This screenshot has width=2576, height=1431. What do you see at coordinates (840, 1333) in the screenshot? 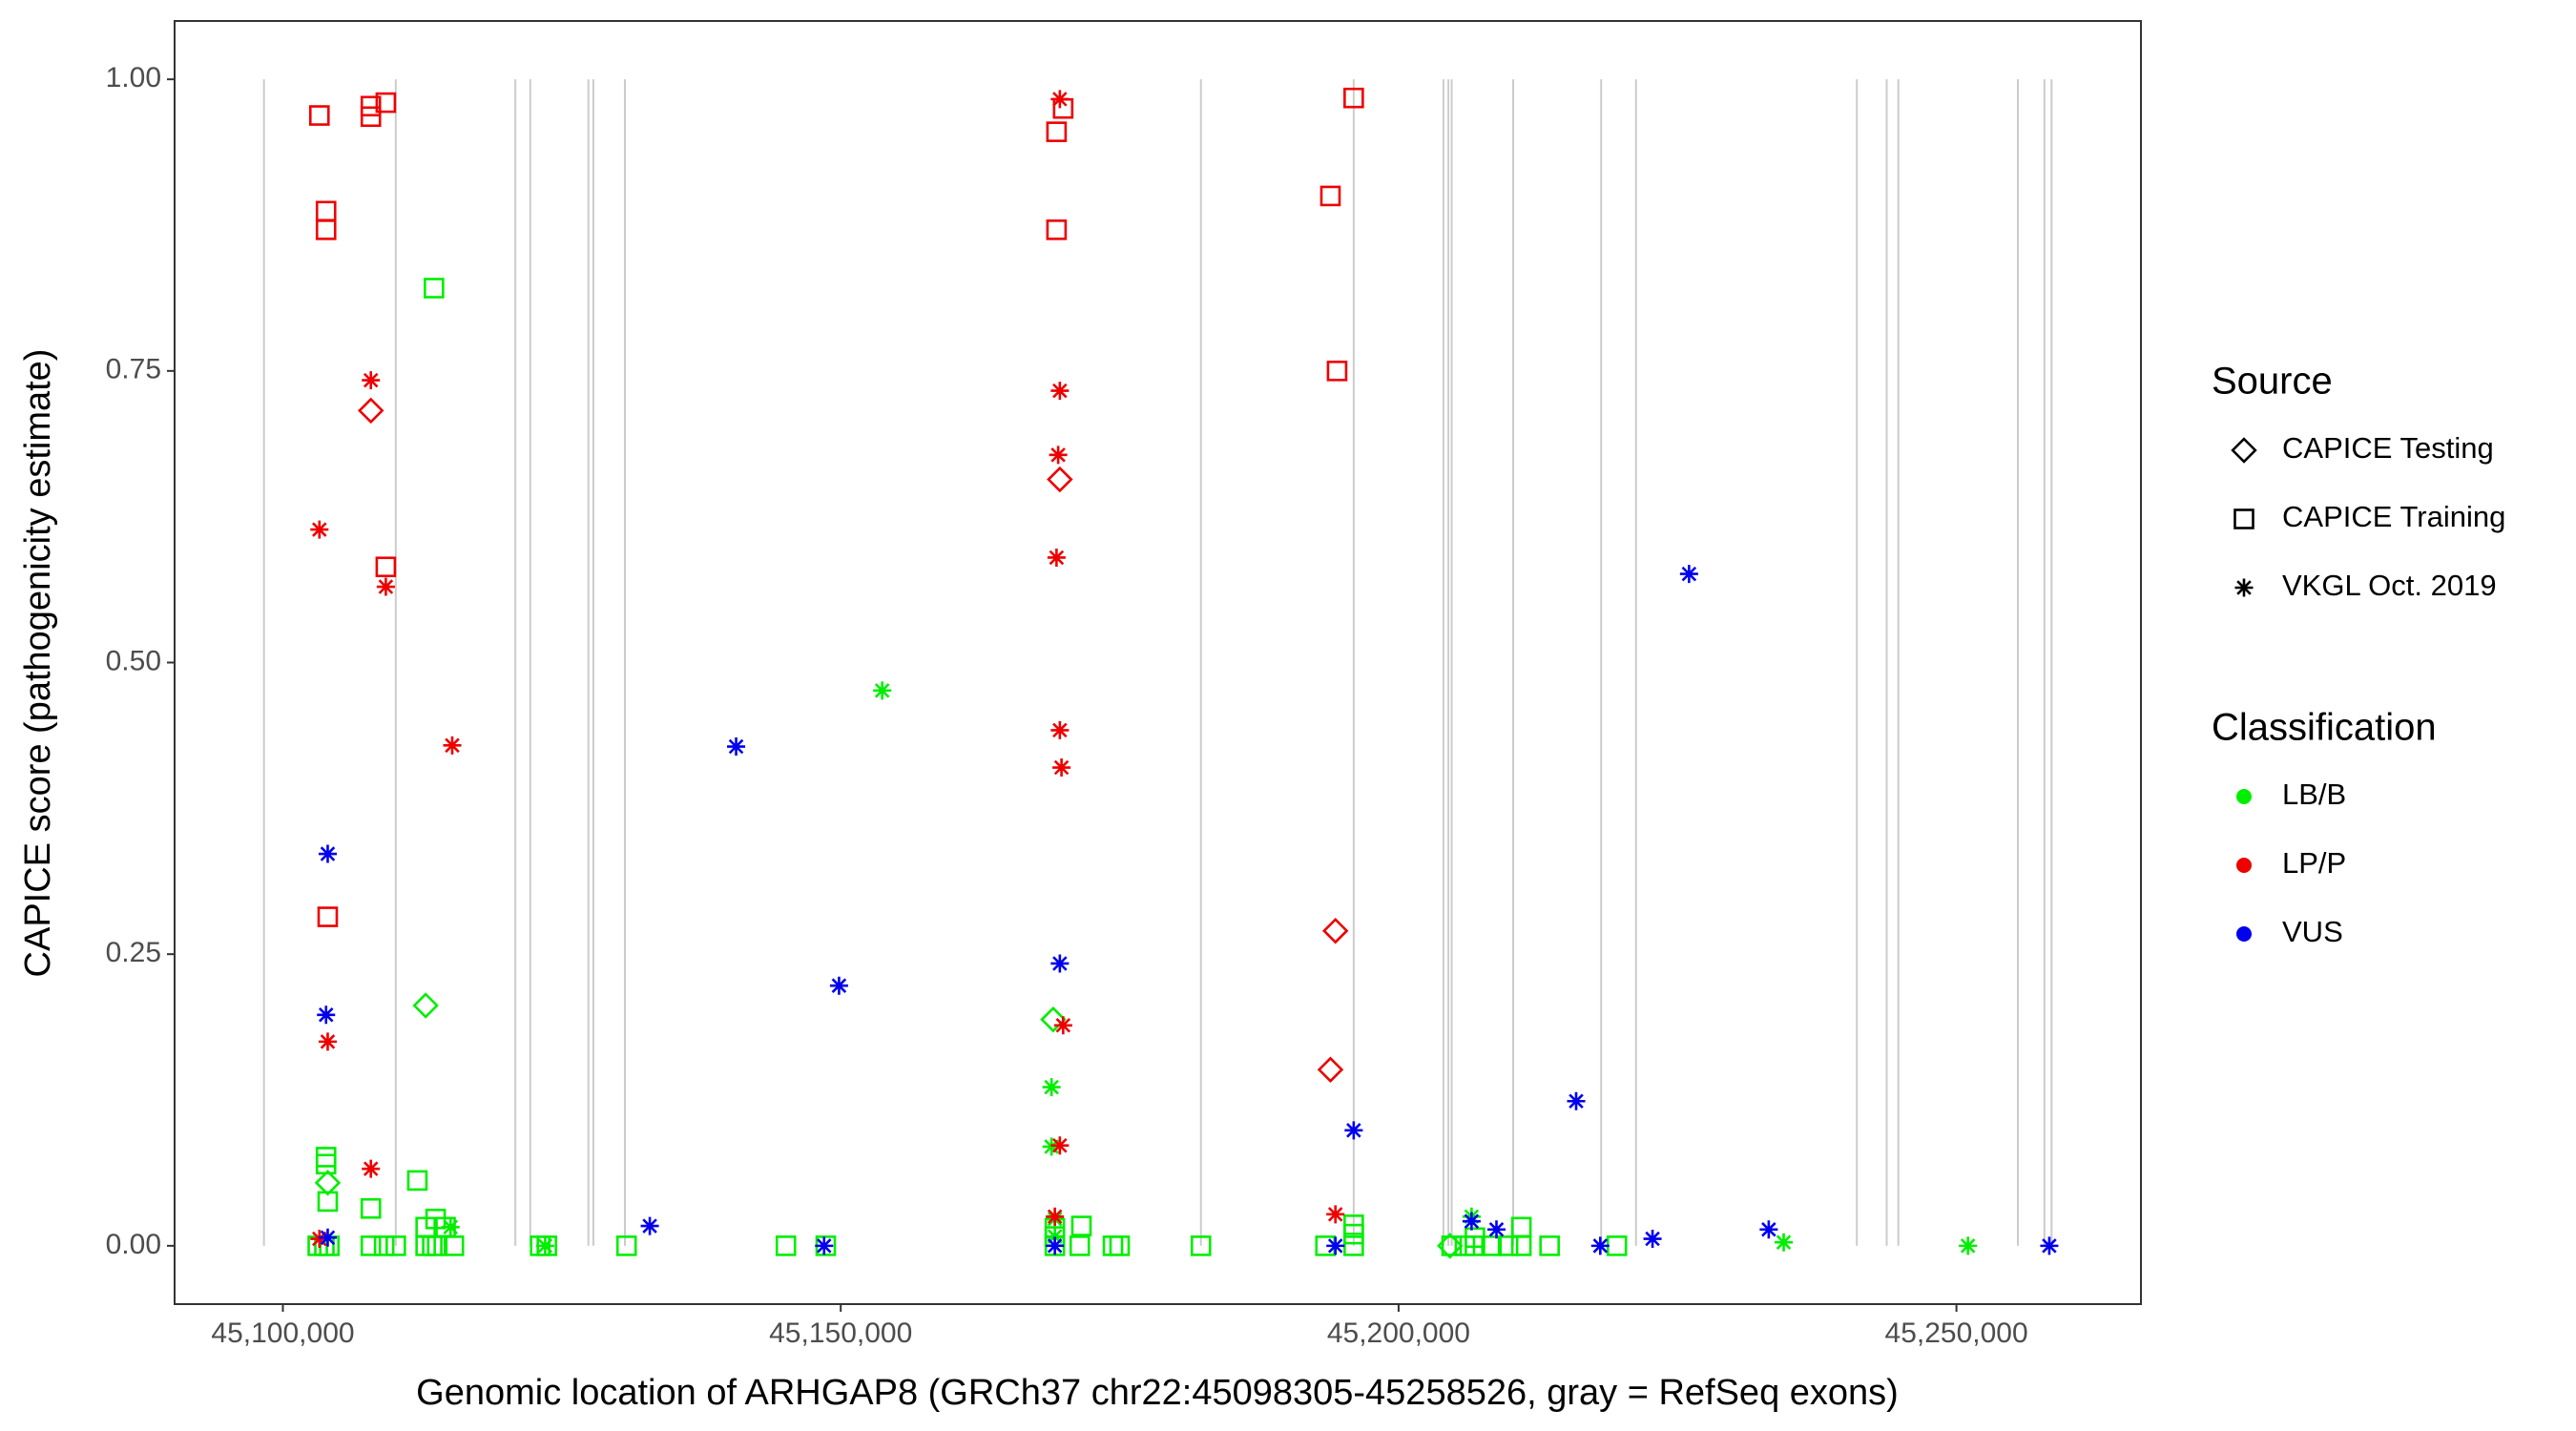
I see `x-tick-label: 45,150,000` at bounding box center [840, 1333].